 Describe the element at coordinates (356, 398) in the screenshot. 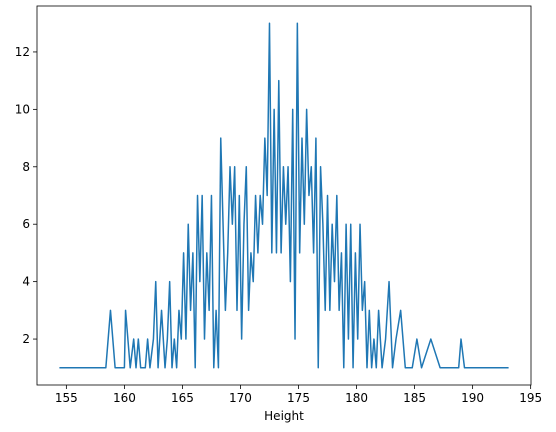

I see `x-tick-label: 180` at that location.